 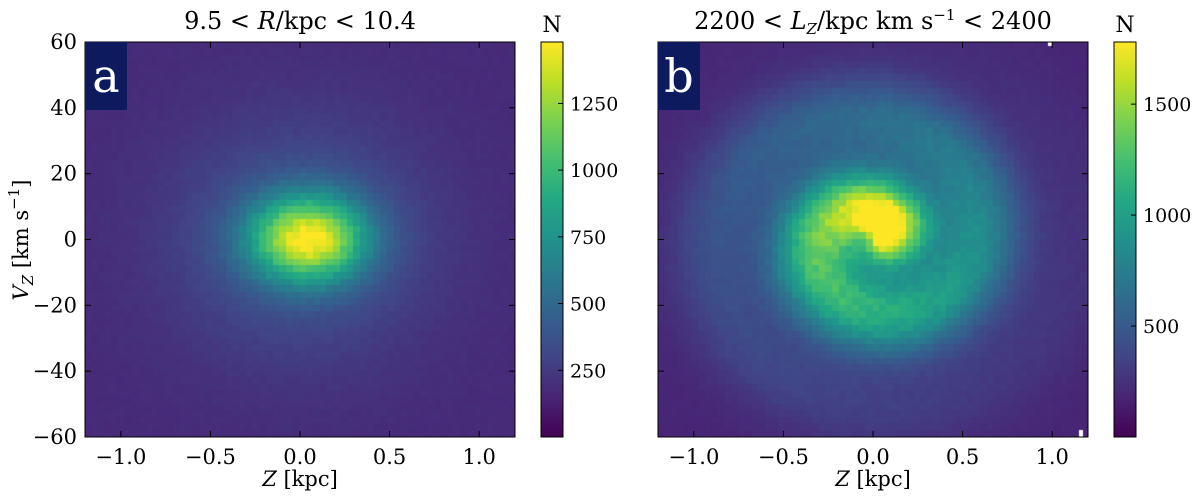 I want to click on panel-a-ylabel: VZ [km s−1], so click(x=21, y=240).